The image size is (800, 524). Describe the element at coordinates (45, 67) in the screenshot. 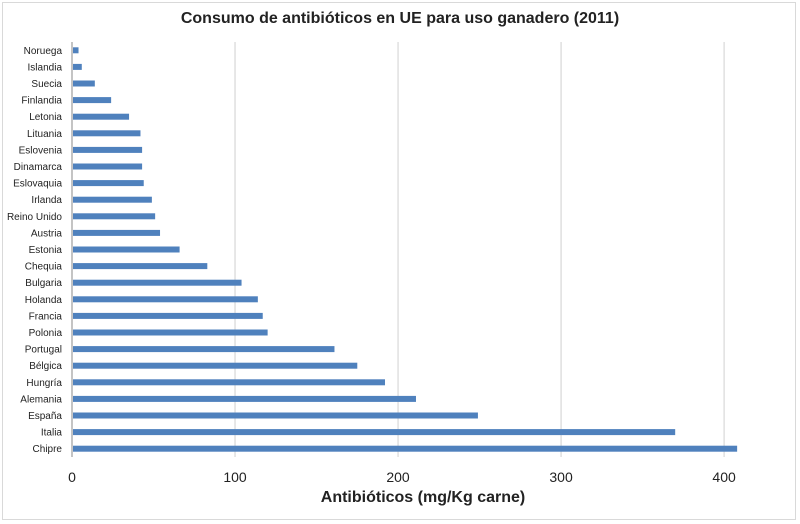

I see `category-label: Islandia` at that location.